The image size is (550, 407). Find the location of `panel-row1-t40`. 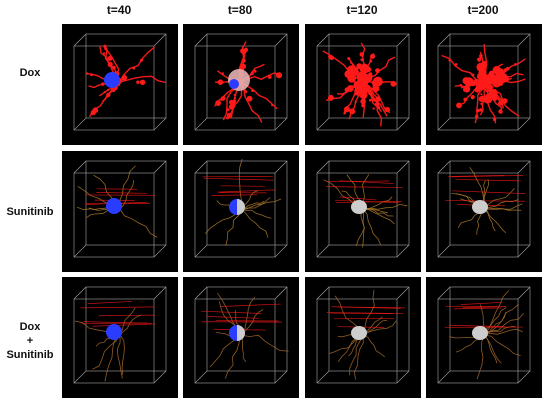

panel-row1-t40 is located at coordinates (120, 84).